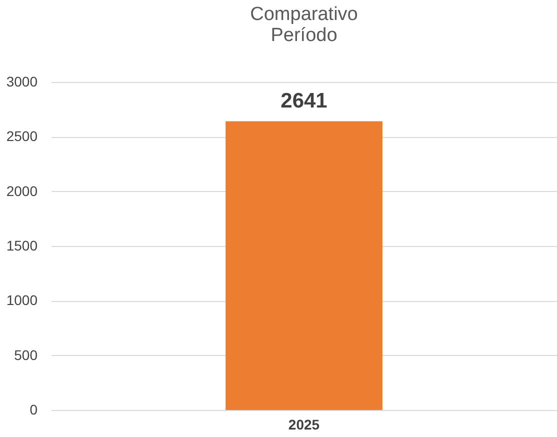 The width and height of the screenshot is (557, 437). Describe the element at coordinates (26, 354) in the screenshot. I see `y-tick-label: 500` at that location.